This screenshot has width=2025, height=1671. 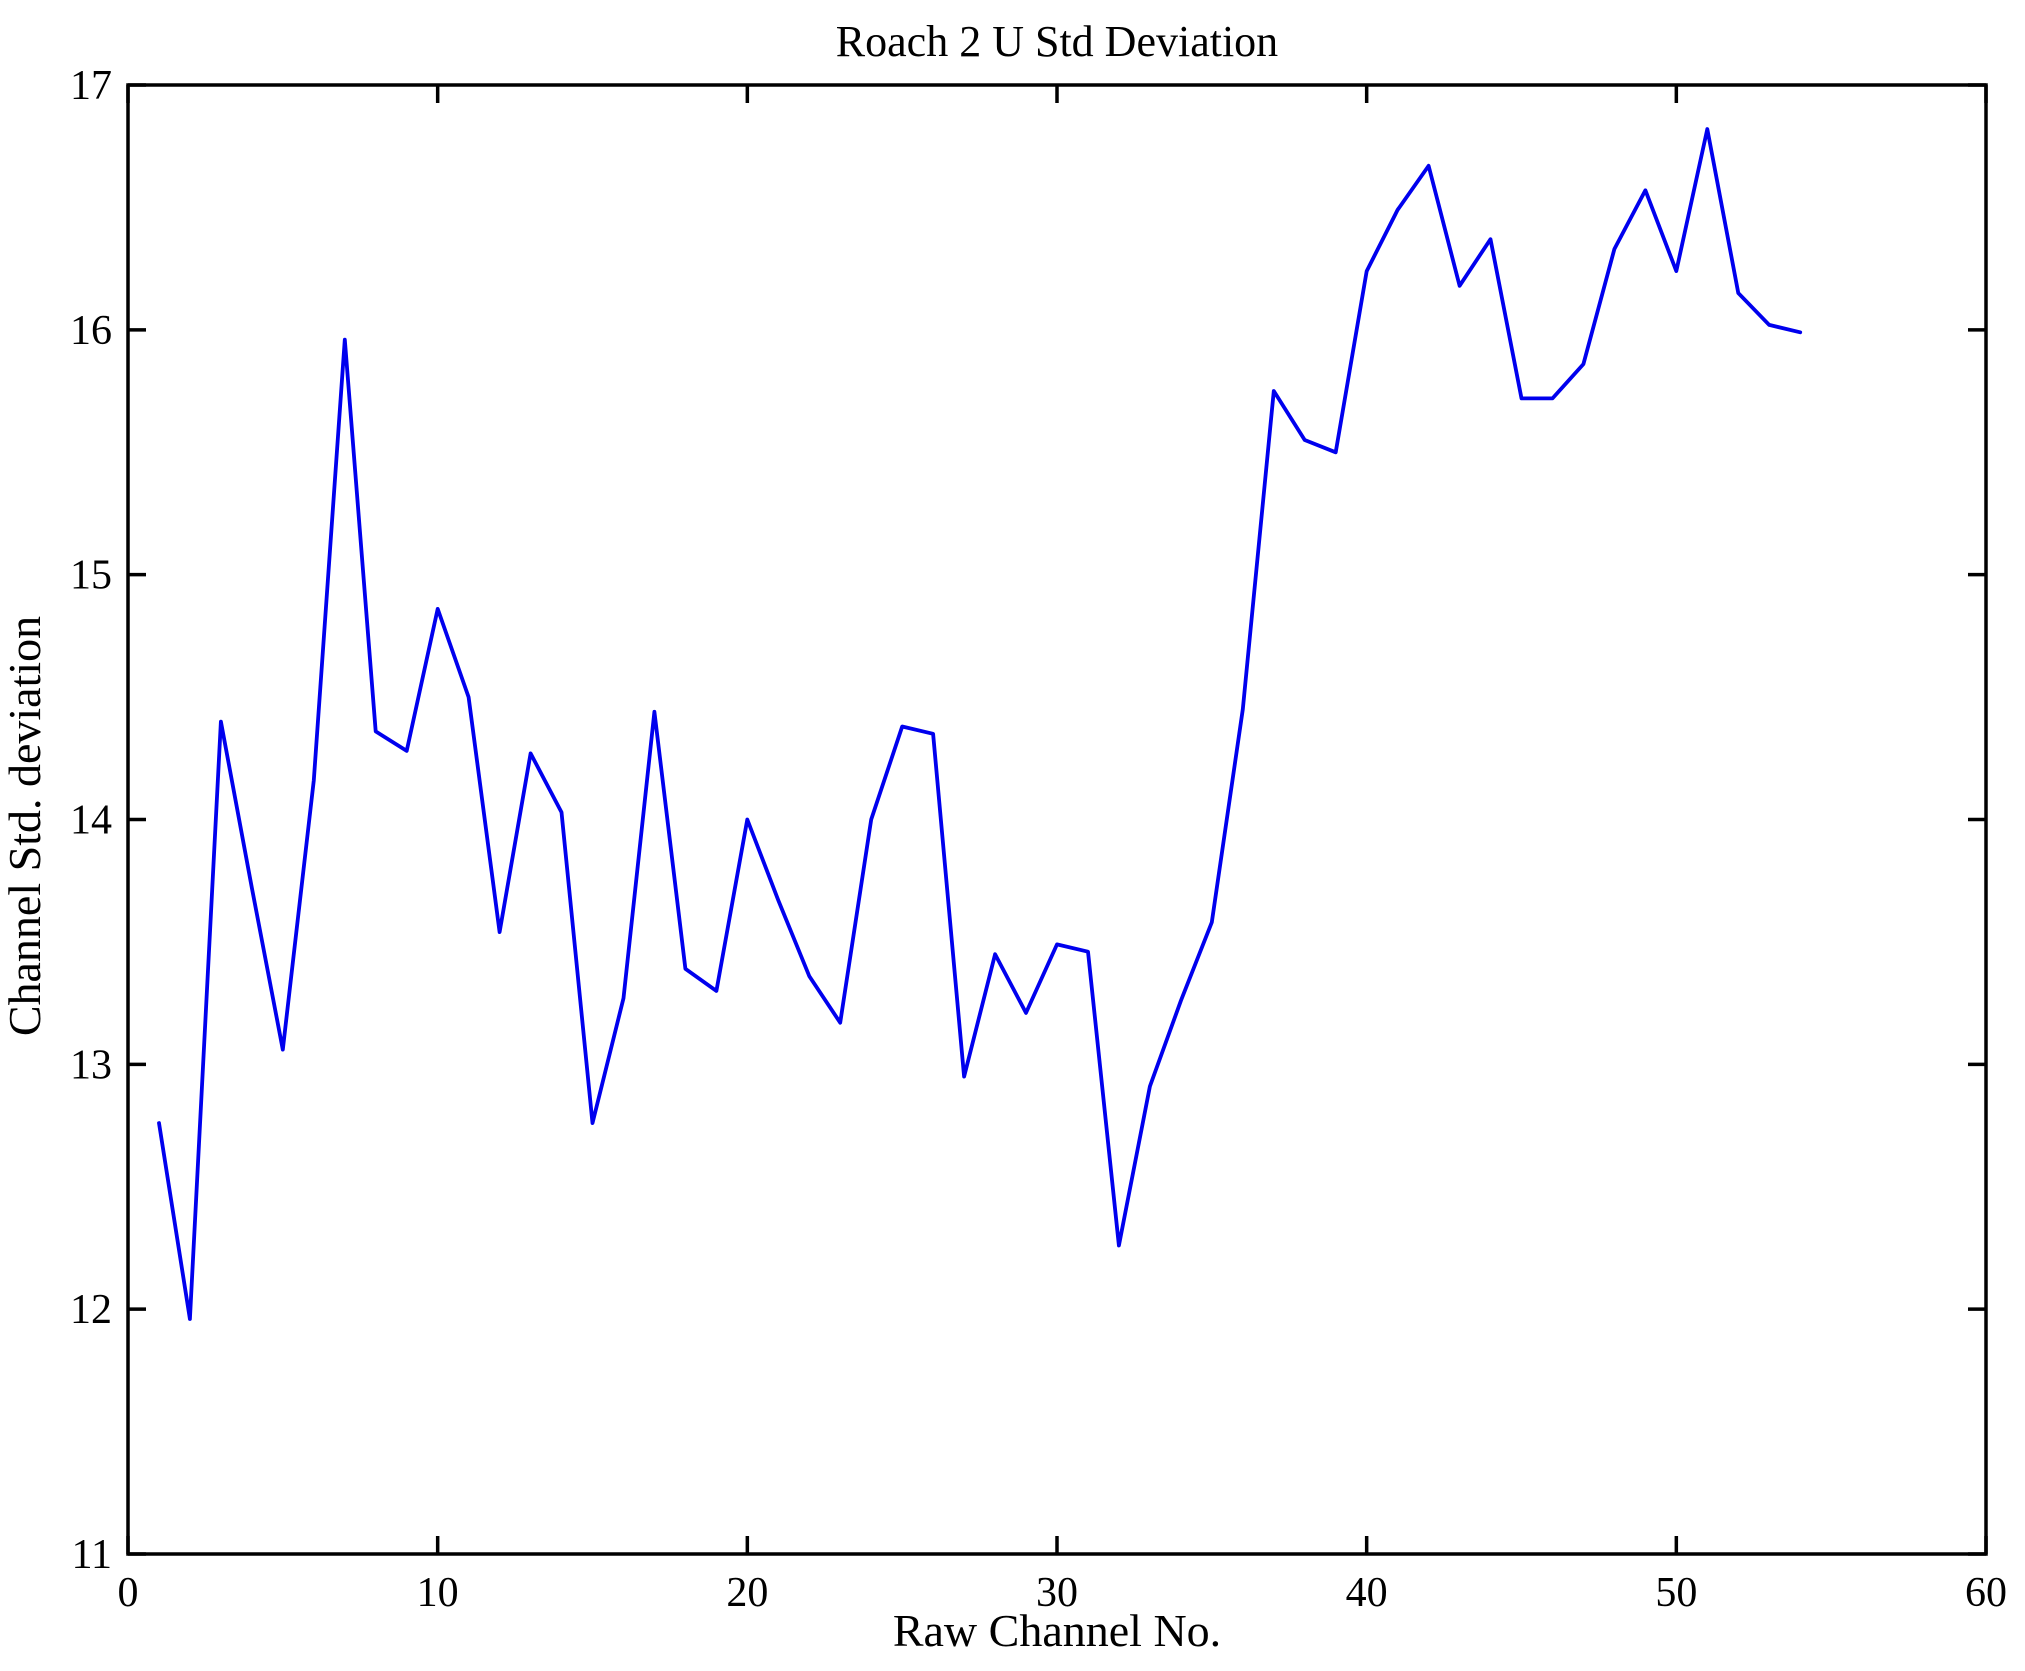 What do you see at coordinates (91, 576) in the screenshot?
I see `y-tick-label: 15` at bounding box center [91, 576].